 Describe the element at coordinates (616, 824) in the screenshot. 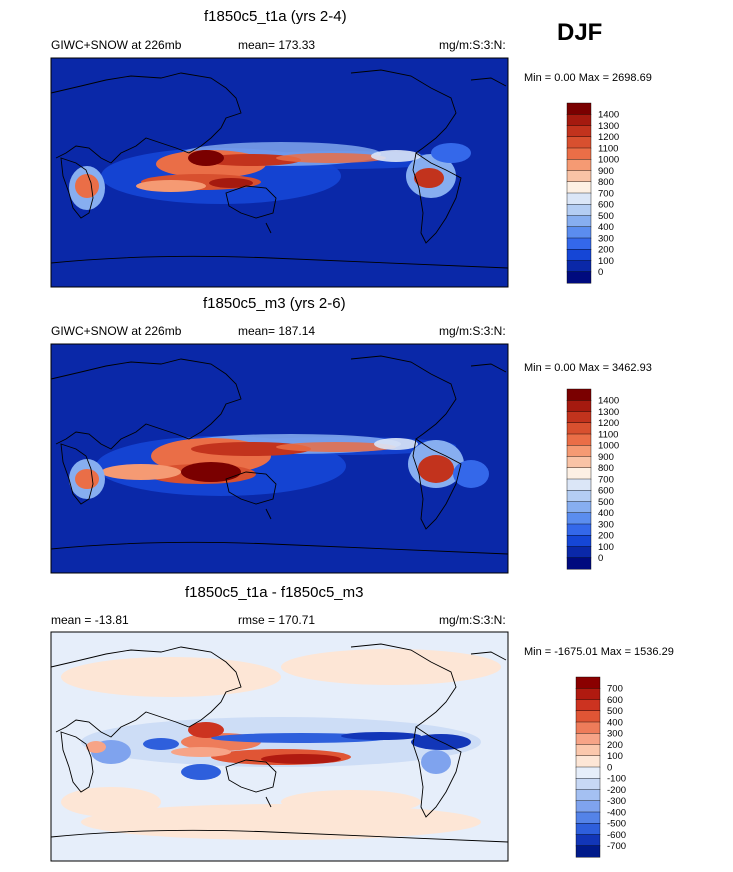

I see `colorbar-level-label: -500` at that location.